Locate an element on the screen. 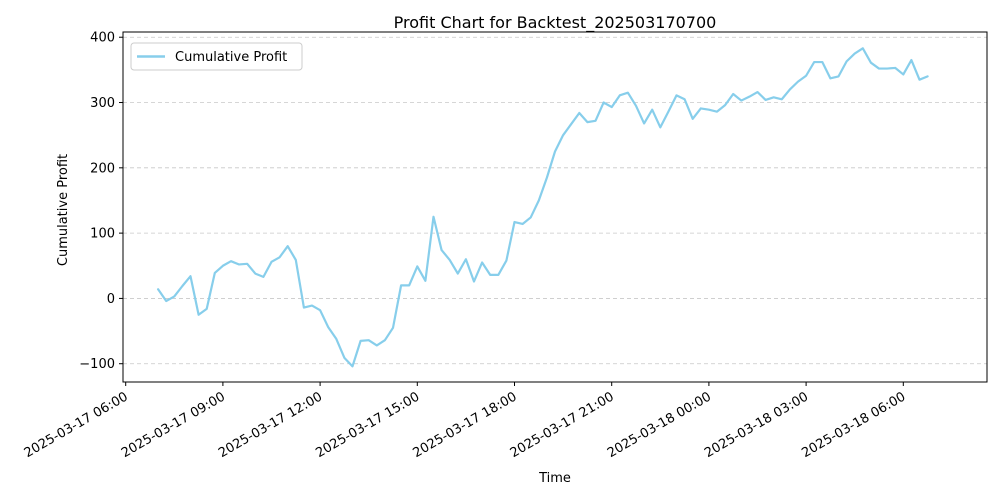 This screenshot has height=500, width=1000. x-tick-label: 2025-03-18 00:00 is located at coordinates (659, 425).